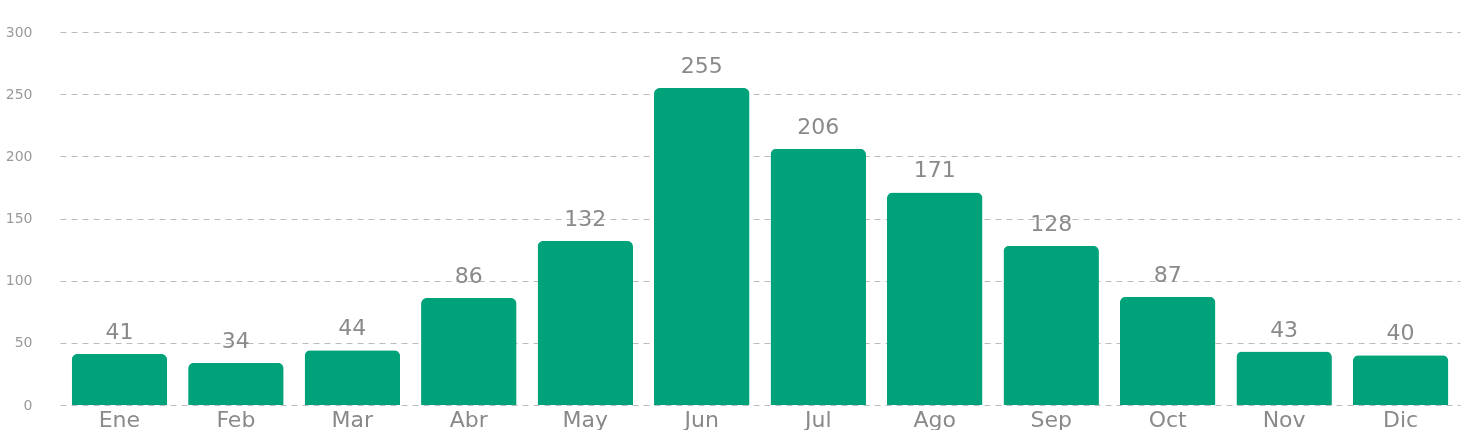 This screenshot has width=1465, height=440. What do you see at coordinates (468, 276) in the screenshot?
I see `data-label: 86` at bounding box center [468, 276].